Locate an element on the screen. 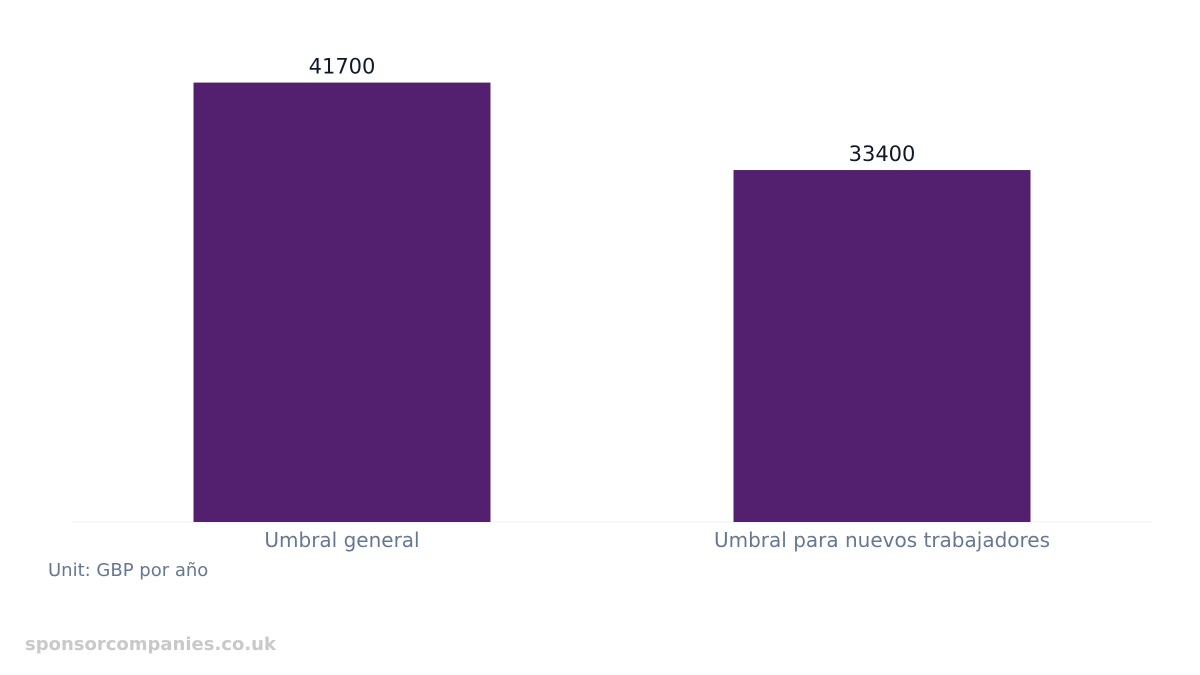  bar-value-label-1: 33400 is located at coordinates (882, 154).